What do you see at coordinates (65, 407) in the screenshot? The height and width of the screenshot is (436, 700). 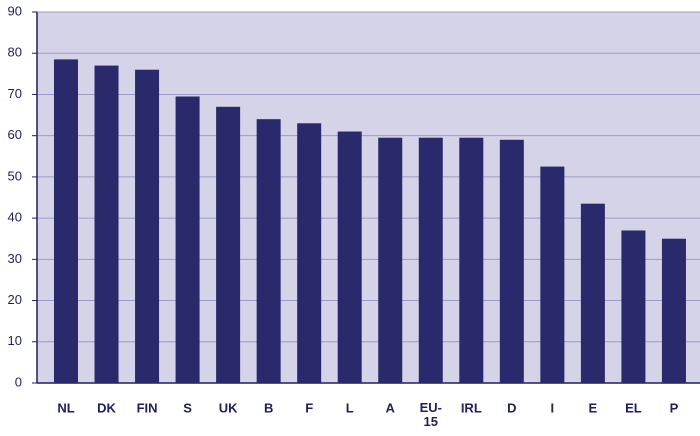 I see `x-tick-label: NL` at bounding box center [65, 407].